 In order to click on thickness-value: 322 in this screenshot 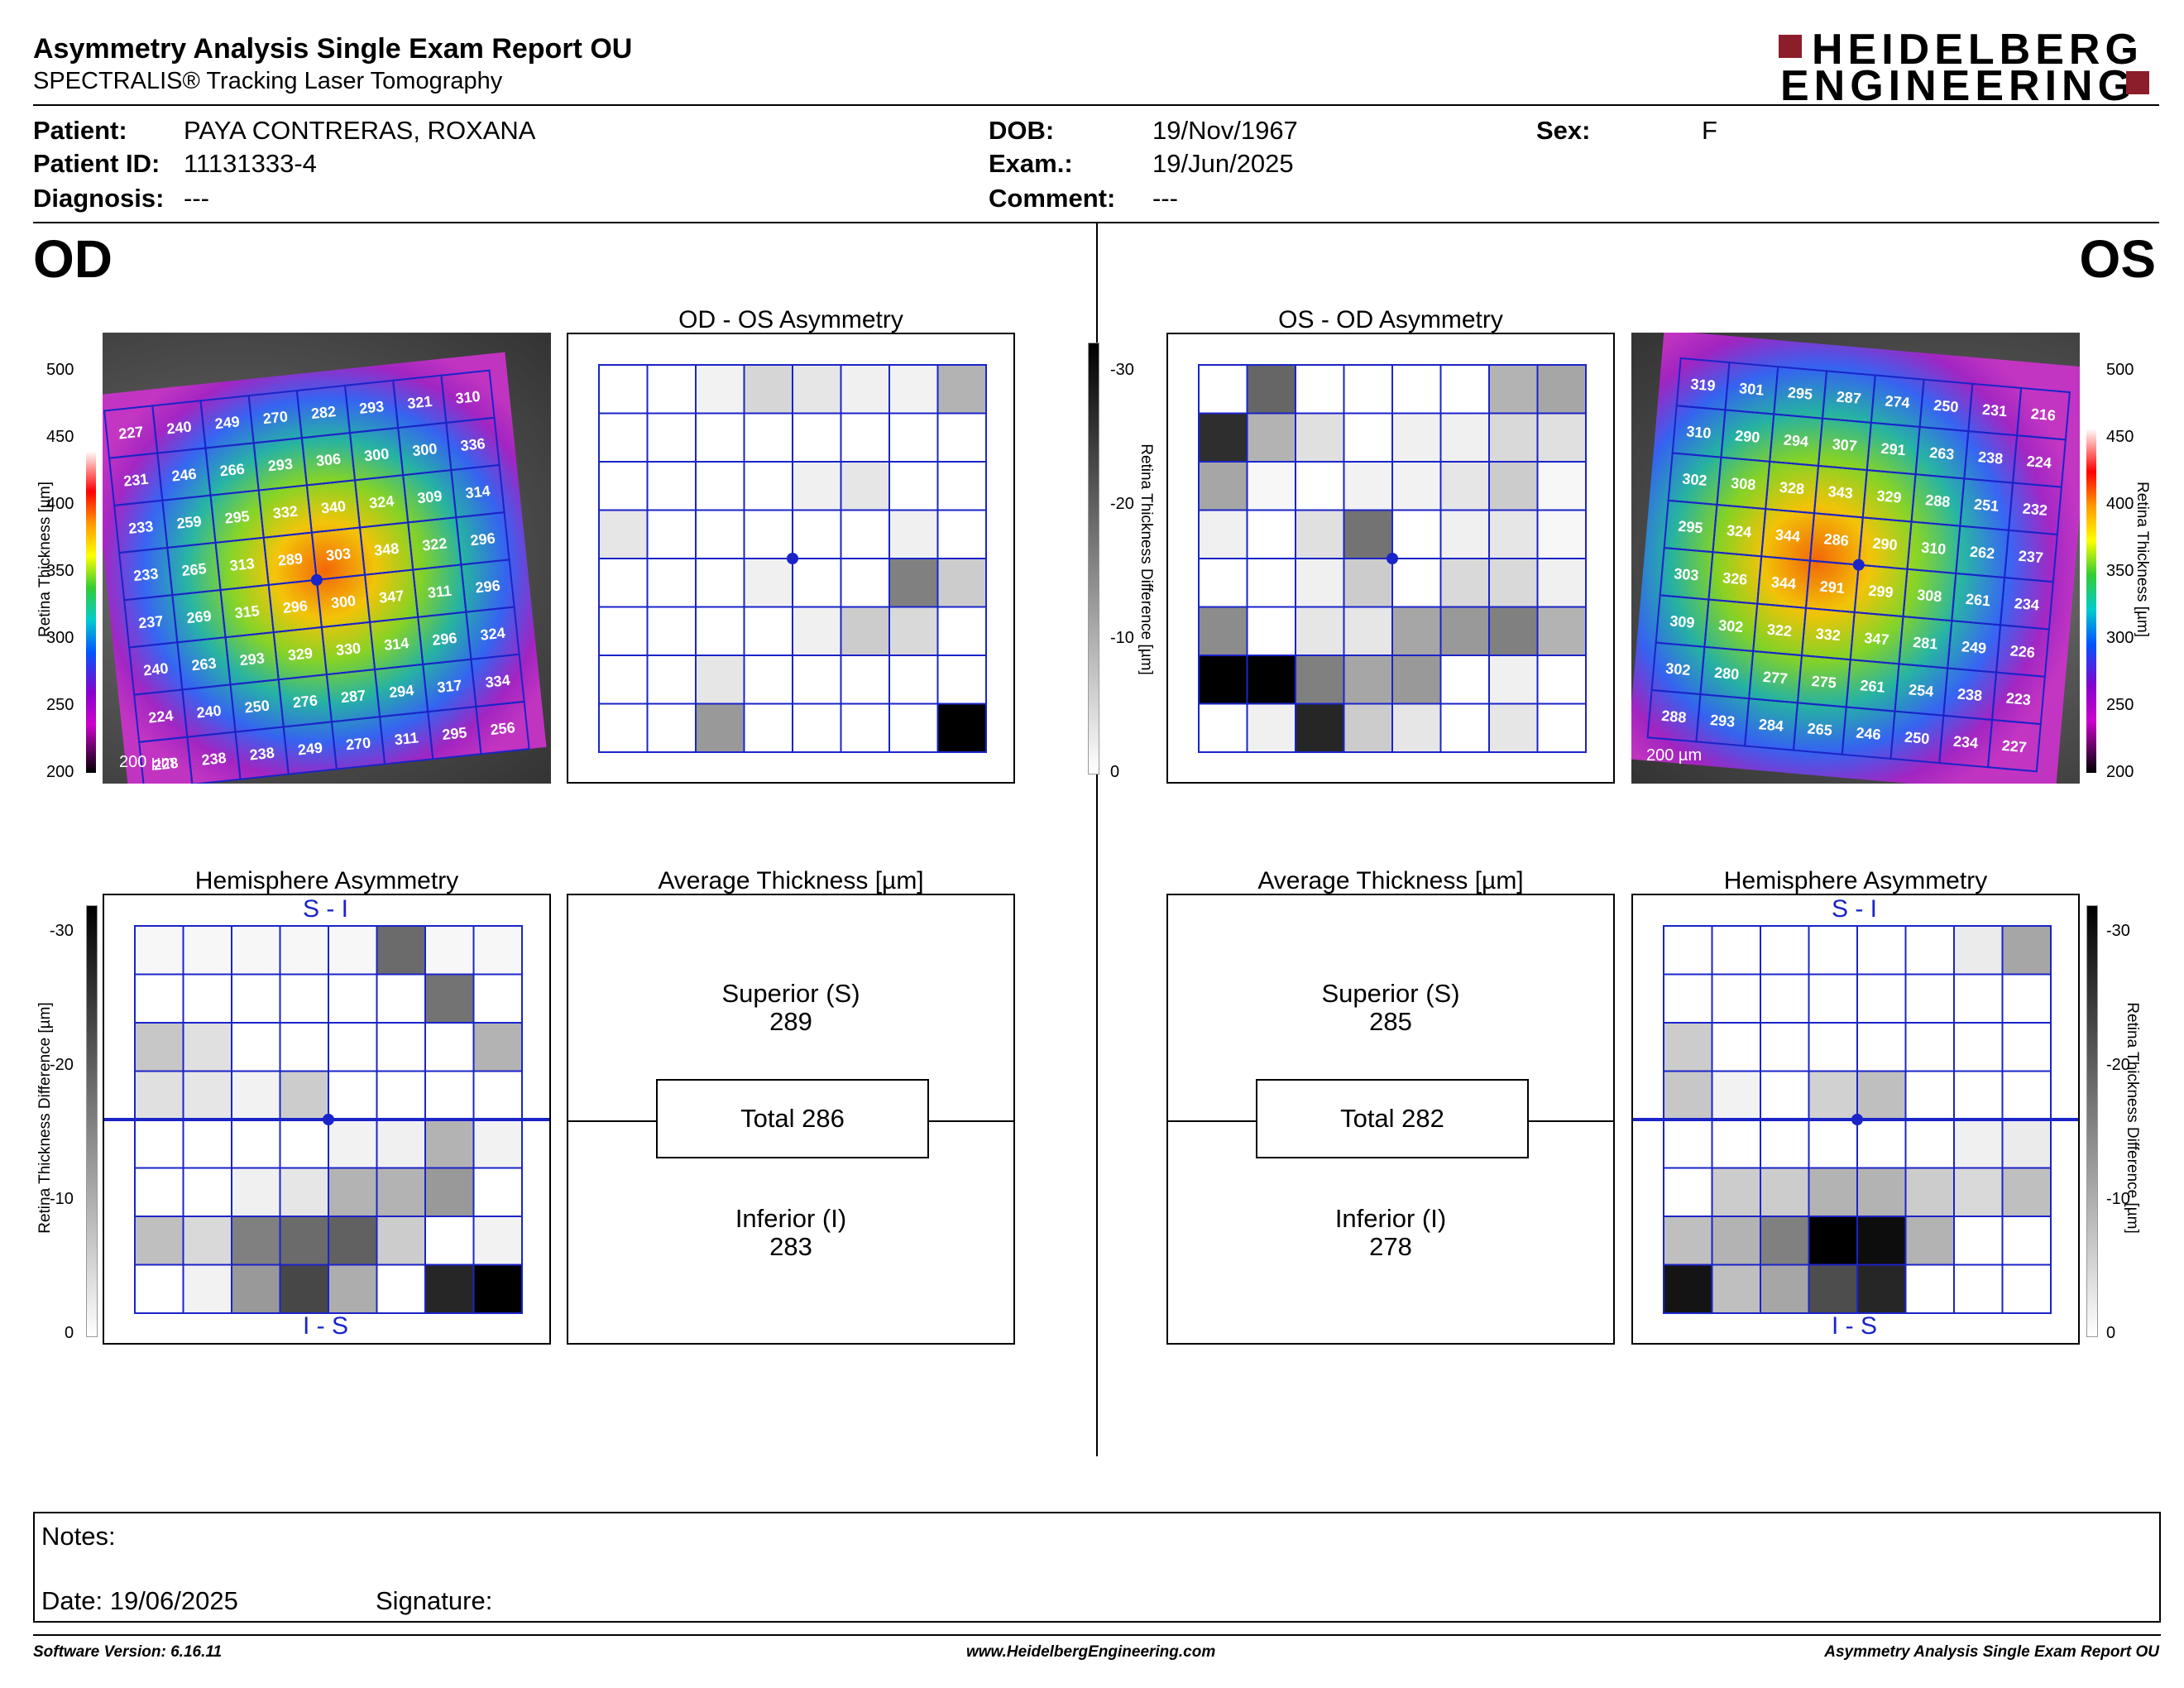, I will do `click(434, 544)`.